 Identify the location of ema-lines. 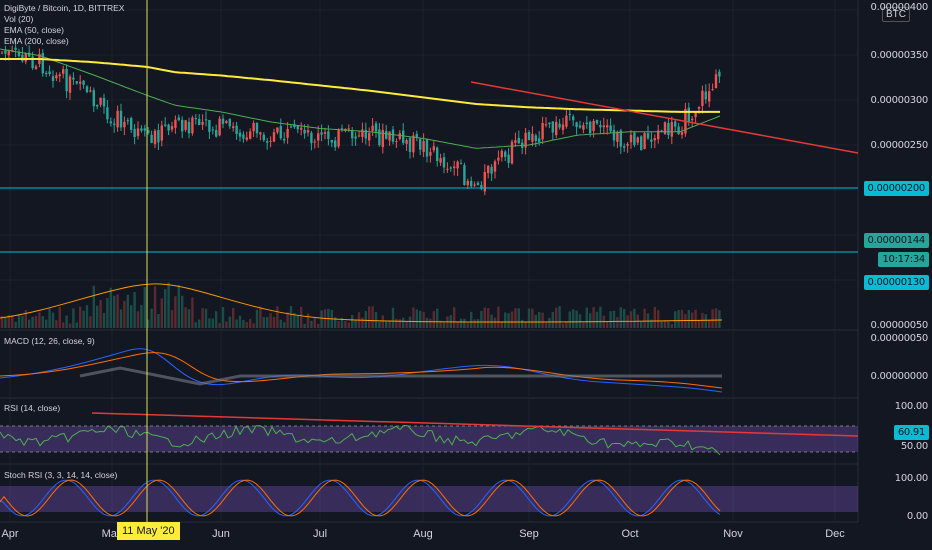
(360, 98).